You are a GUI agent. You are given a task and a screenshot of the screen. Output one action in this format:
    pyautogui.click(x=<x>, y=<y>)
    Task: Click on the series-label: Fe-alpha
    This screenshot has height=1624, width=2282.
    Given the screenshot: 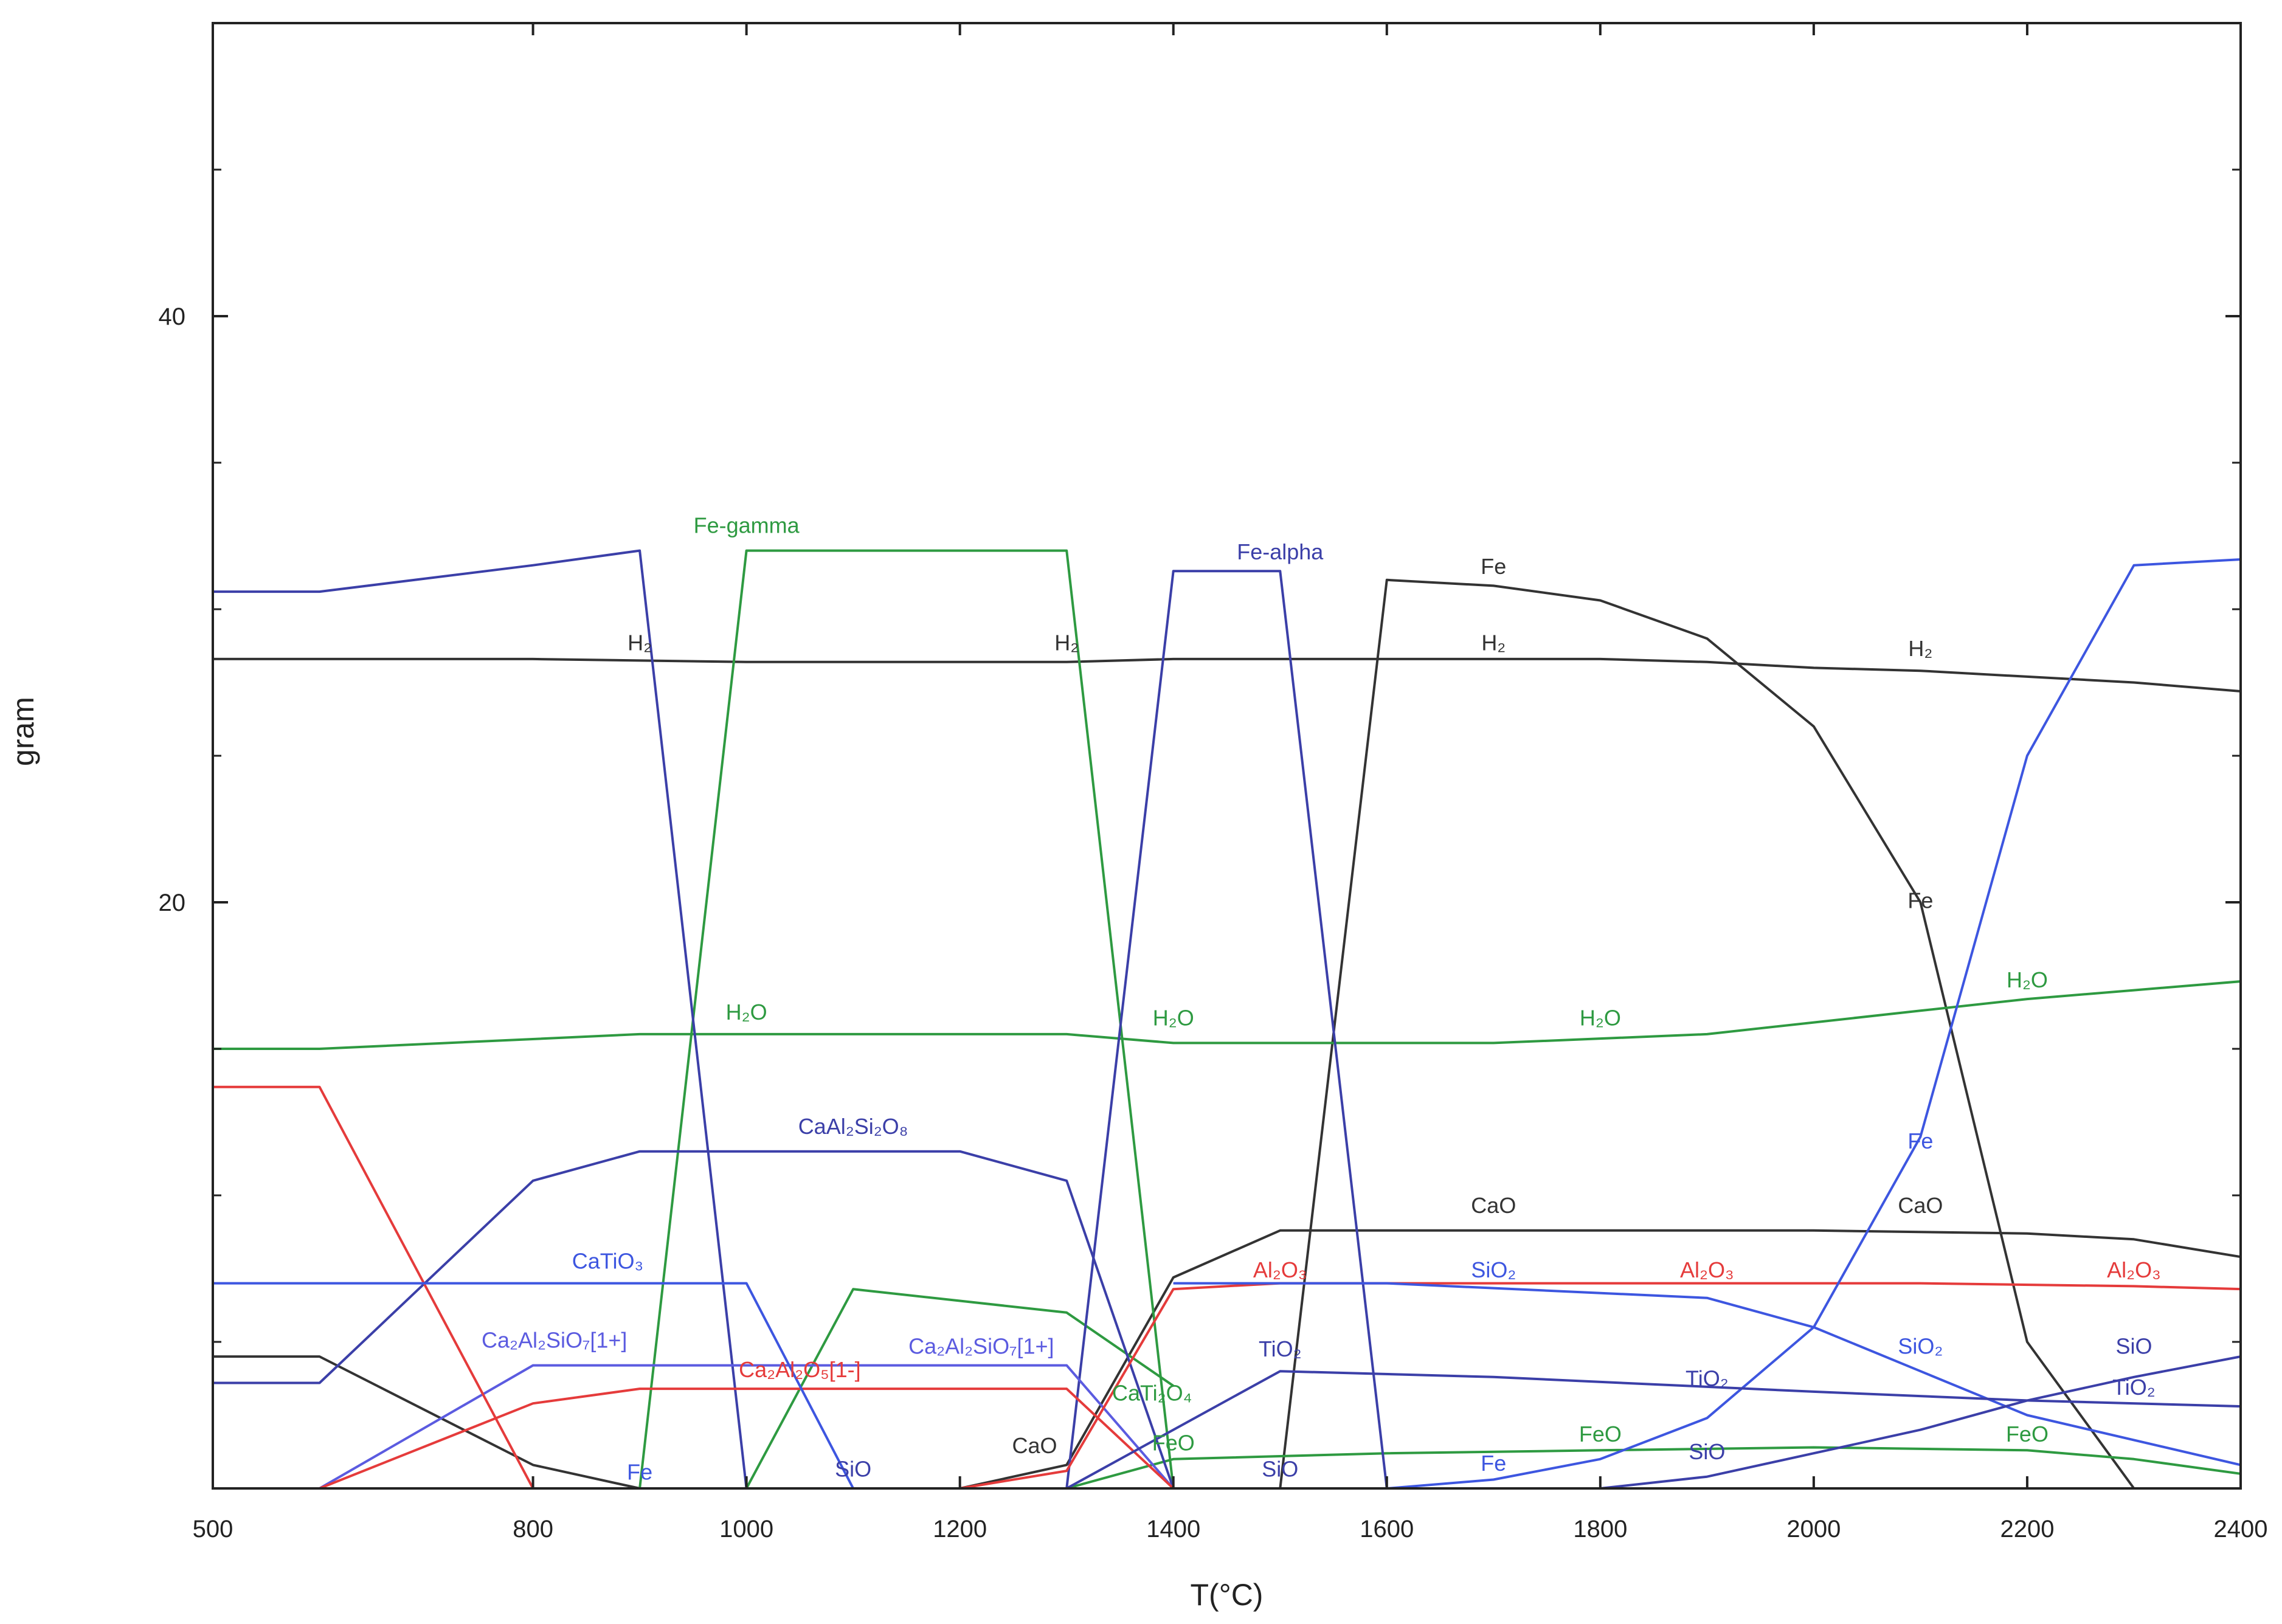 What is the action you would take?
    pyautogui.click(x=1280, y=551)
    